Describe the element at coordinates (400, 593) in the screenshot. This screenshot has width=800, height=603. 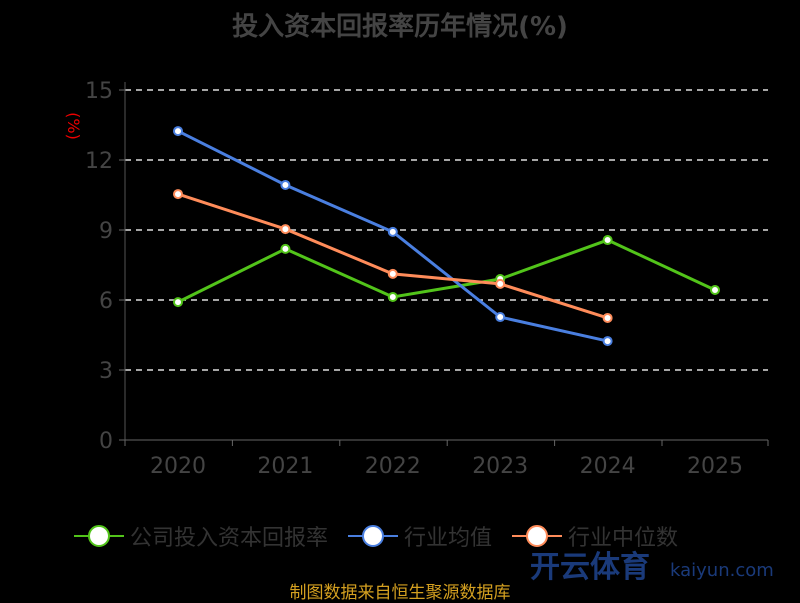
I see `source-note: 制图数据来自恒生聚源数据库` at that location.